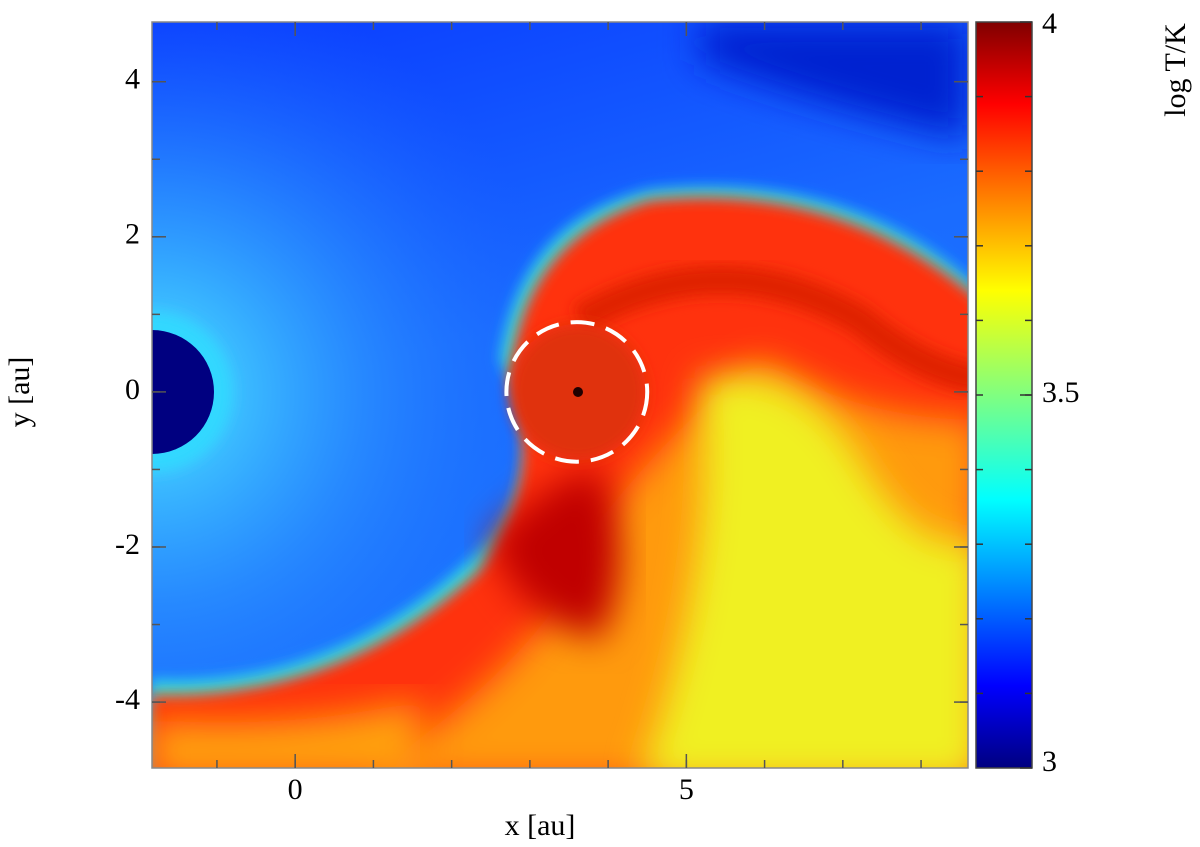  I want to click on y-tick-label: 0, so click(132, 389).